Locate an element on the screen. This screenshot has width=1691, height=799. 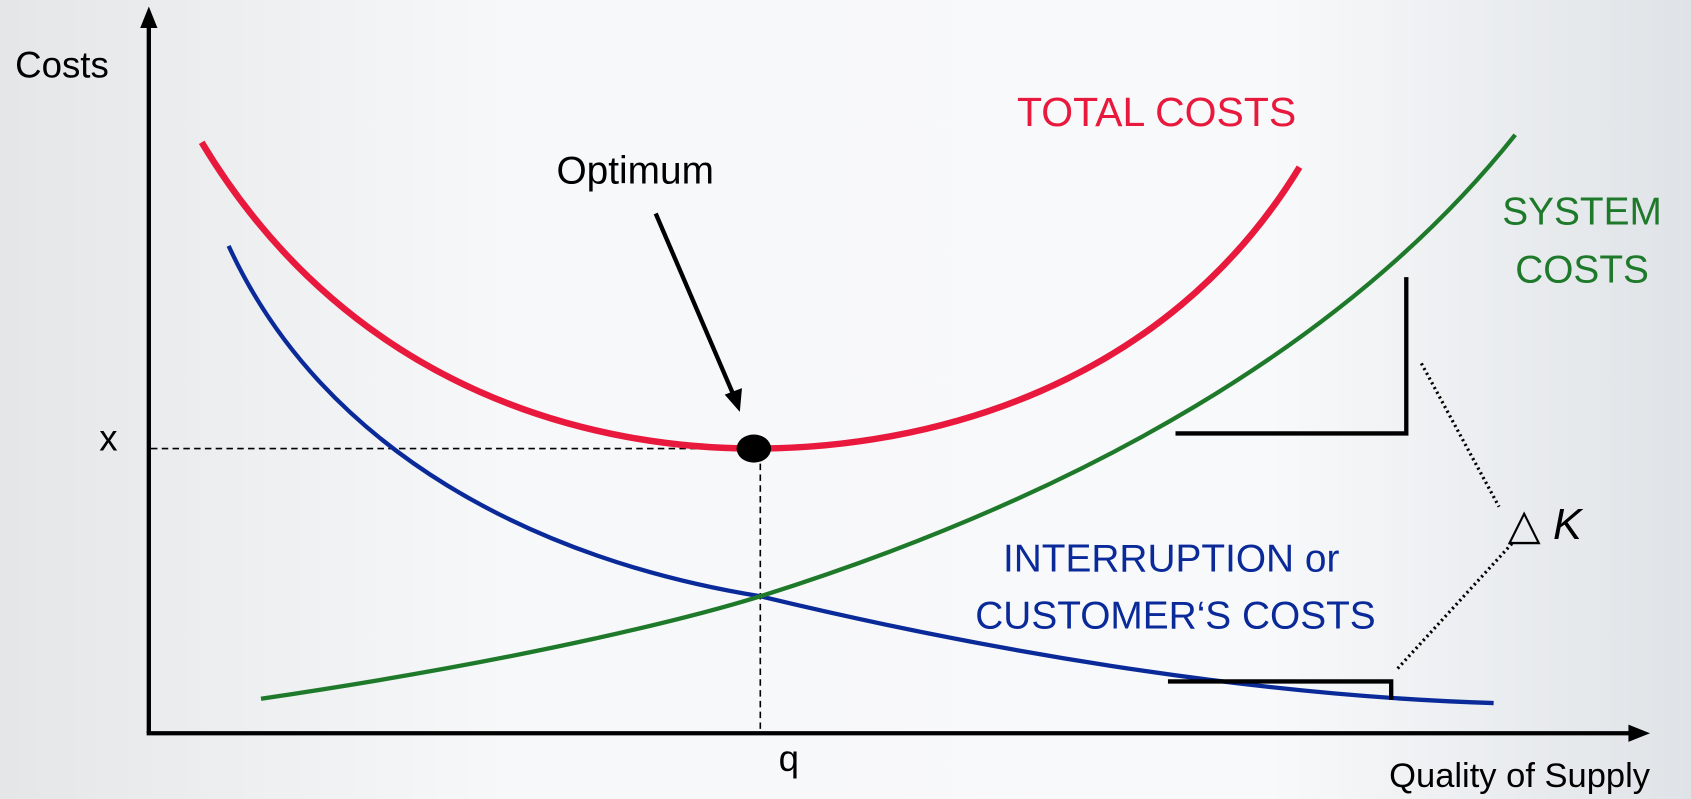
y-axis-label: Costs is located at coordinates (62, 65).